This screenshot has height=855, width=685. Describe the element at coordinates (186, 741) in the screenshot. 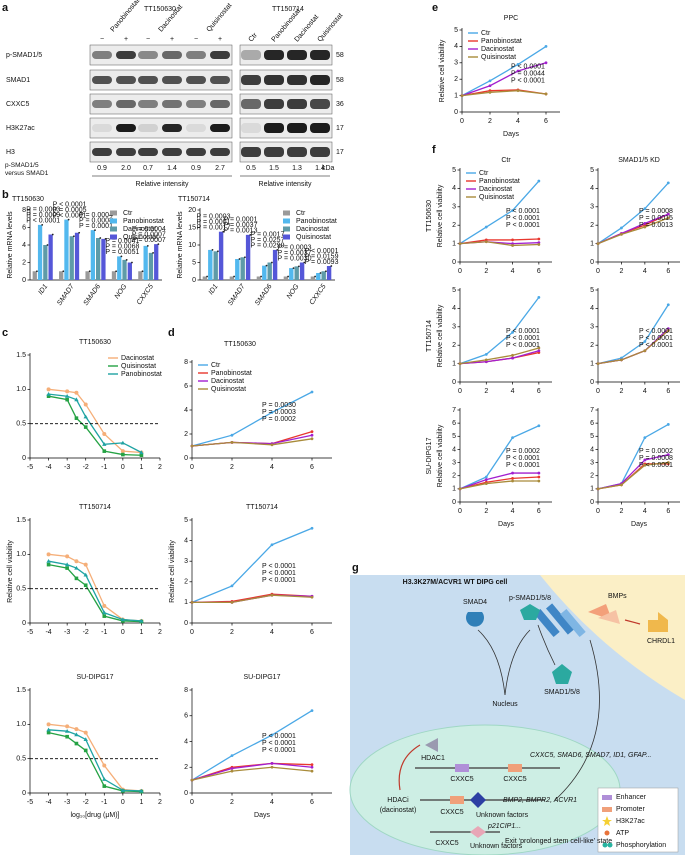

I see `y-tick-label: 4` at that location.